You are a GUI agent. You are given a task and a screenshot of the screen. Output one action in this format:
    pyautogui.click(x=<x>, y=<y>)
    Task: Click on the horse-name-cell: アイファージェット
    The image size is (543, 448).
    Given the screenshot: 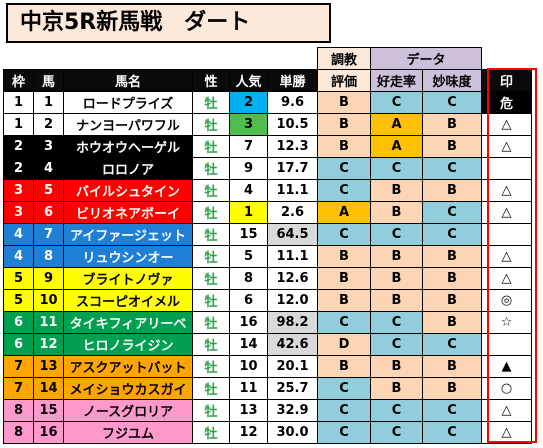 What is the action you would take?
    pyautogui.click(x=128, y=234)
    